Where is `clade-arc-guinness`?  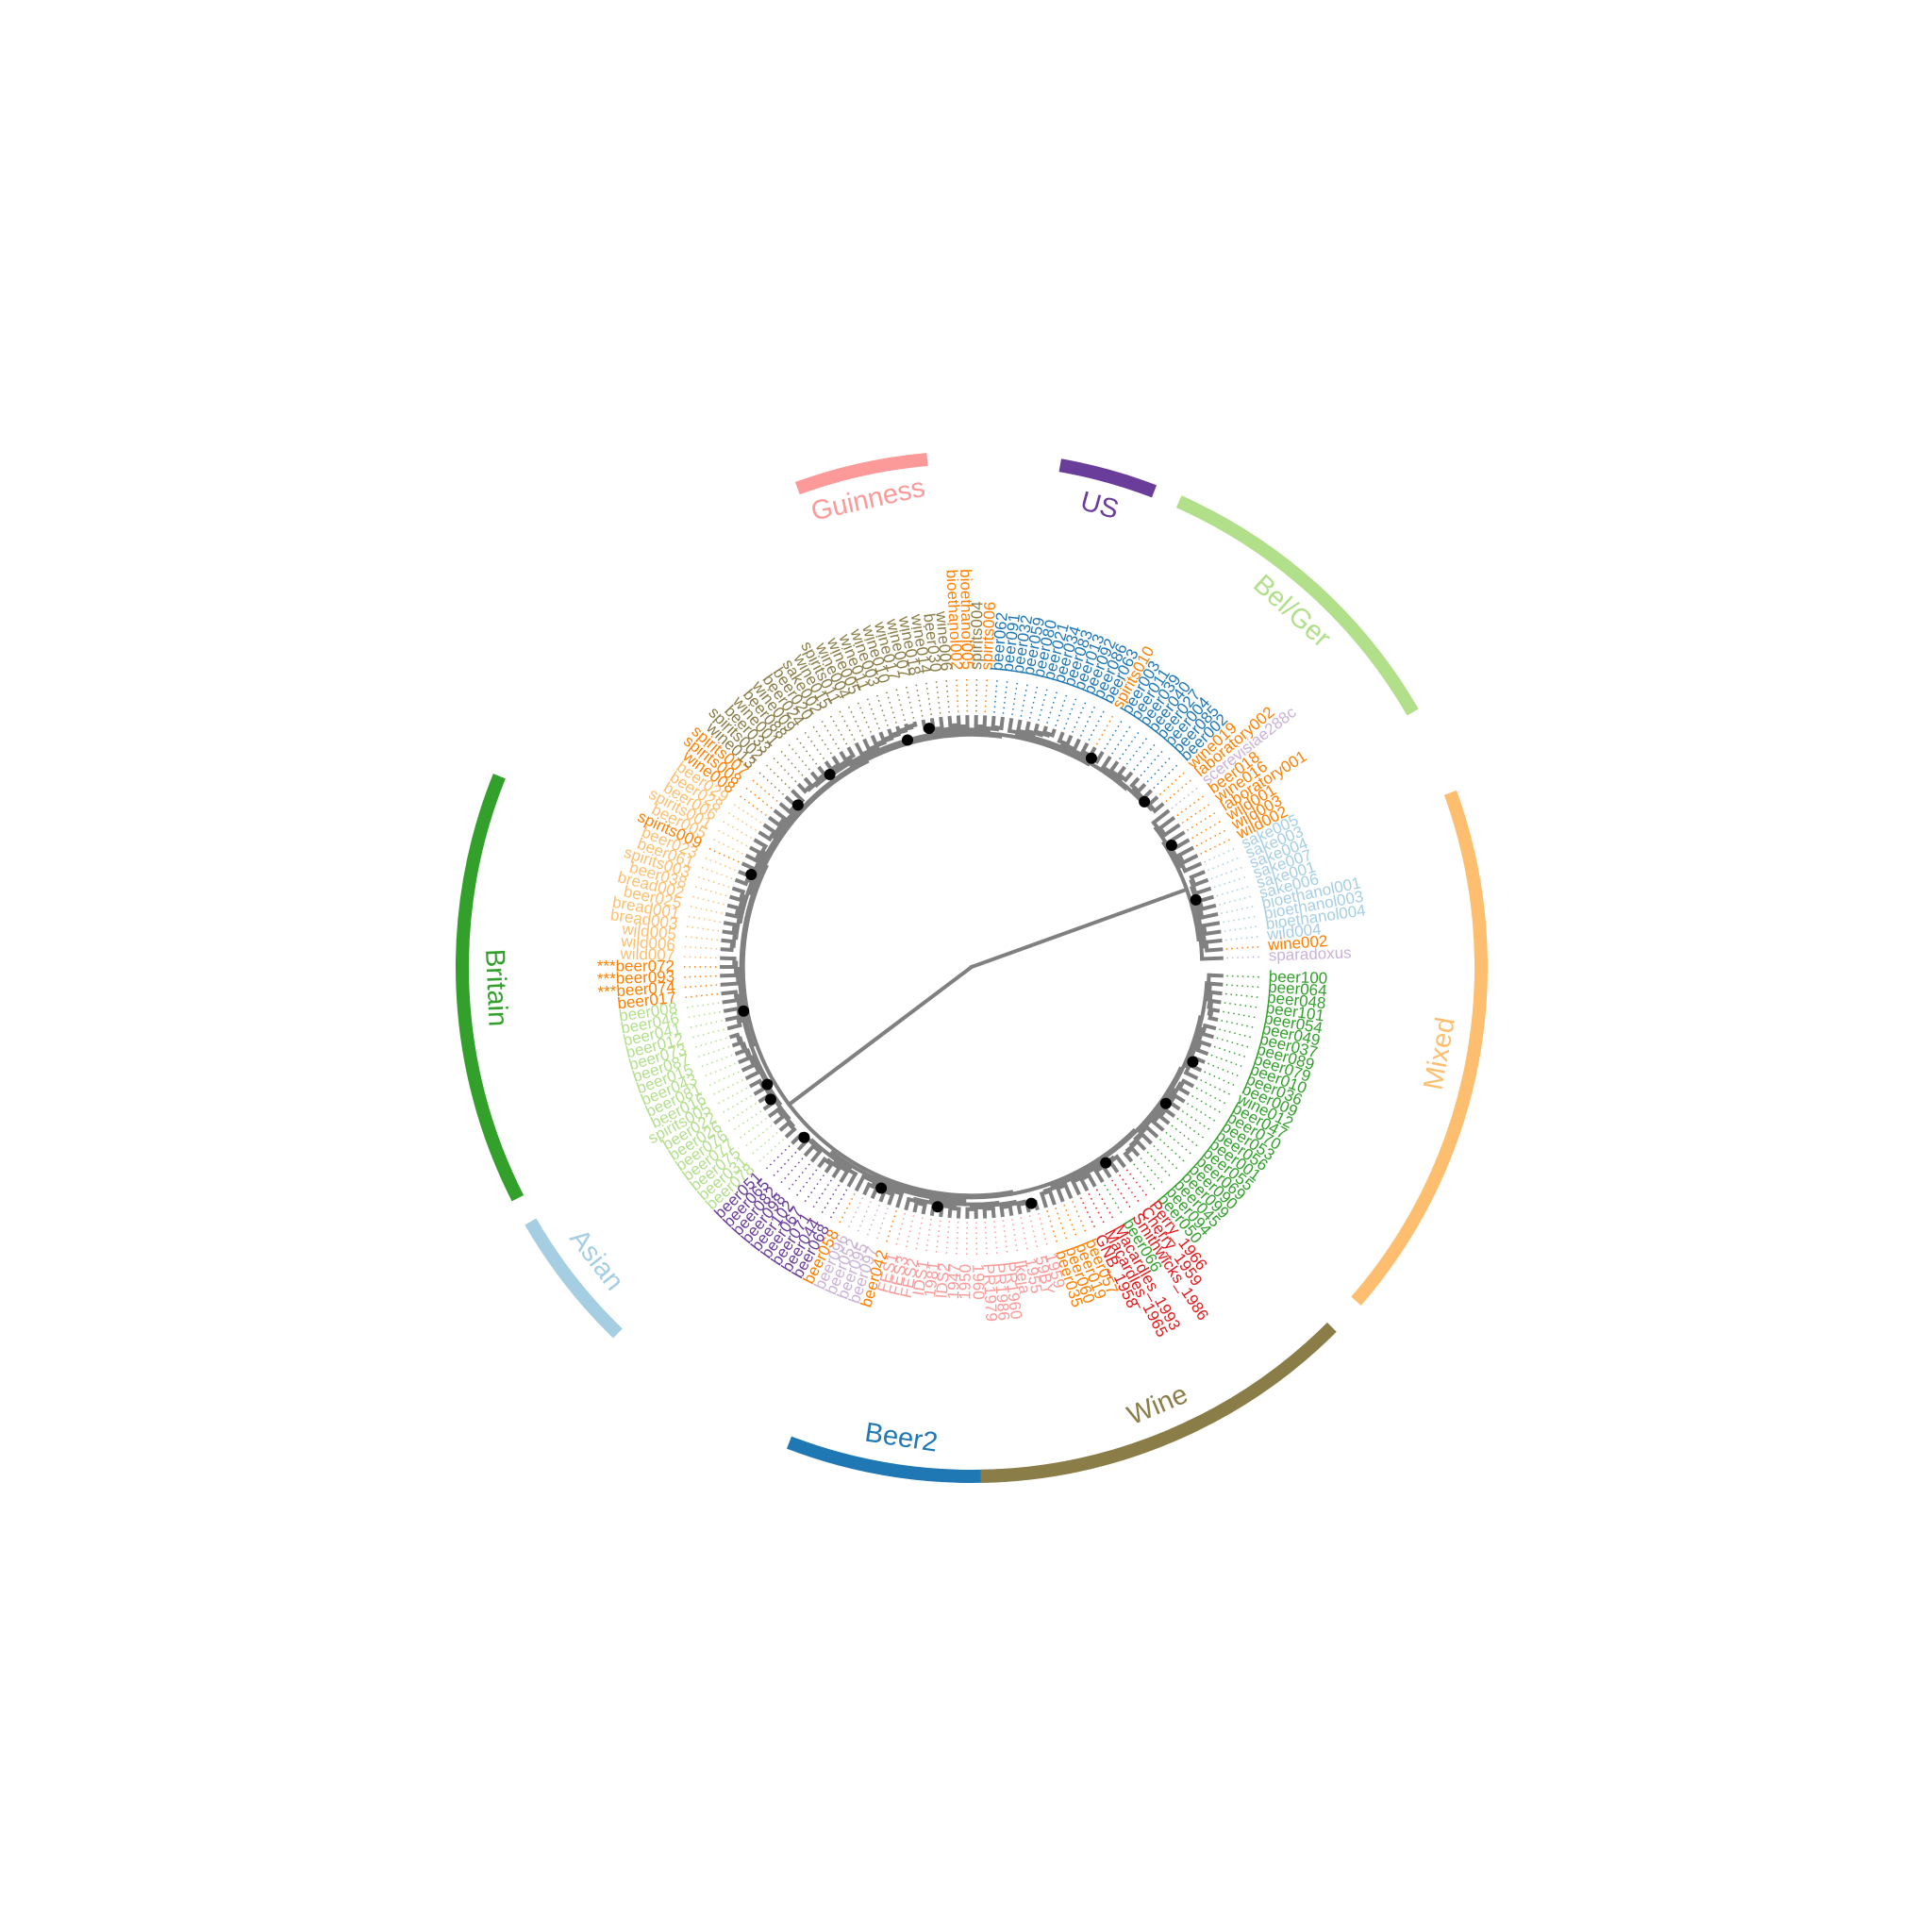
clade-arc-guinness is located at coordinates (861, 474).